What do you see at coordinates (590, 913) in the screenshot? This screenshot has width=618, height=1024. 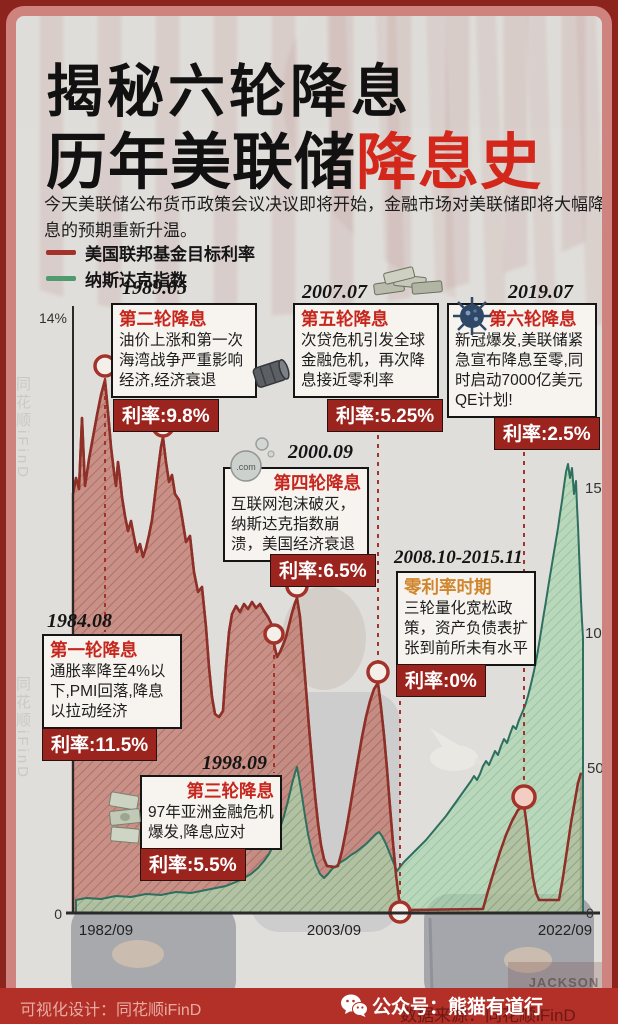 I see `y-right-zero-tick: 0` at bounding box center [590, 913].